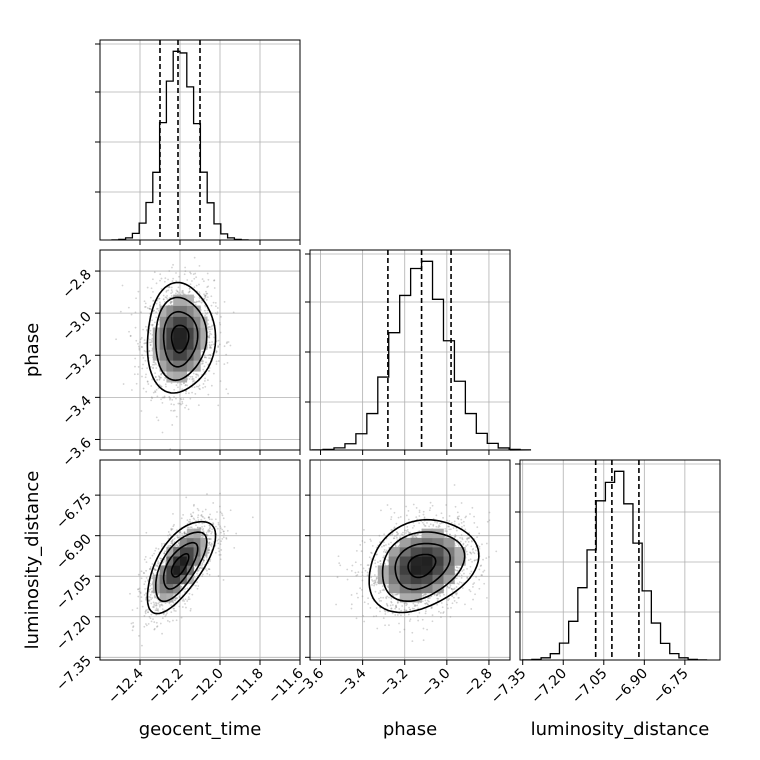  What do you see at coordinates (200, 350) in the screenshot?
I see `panel-frame` at bounding box center [200, 350].